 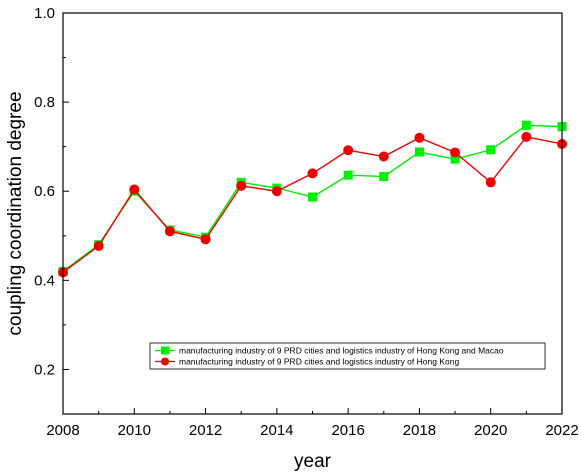 What do you see at coordinates (490, 430) in the screenshot?
I see `x-tick-label: 2020` at bounding box center [490, 430].